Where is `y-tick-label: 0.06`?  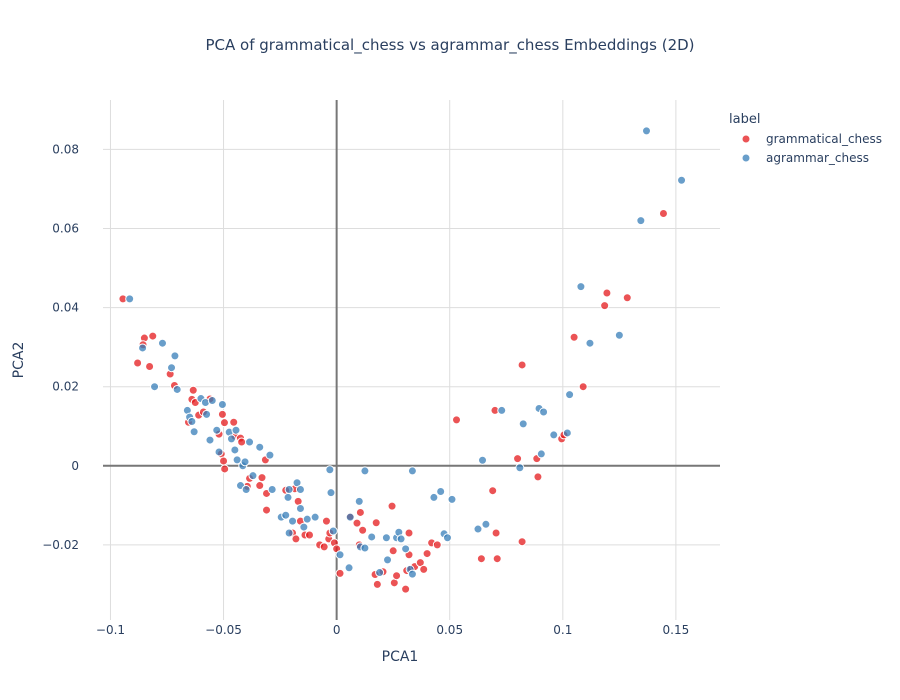 y-tick-label: 0.06 is located at coordinates (65, 229).